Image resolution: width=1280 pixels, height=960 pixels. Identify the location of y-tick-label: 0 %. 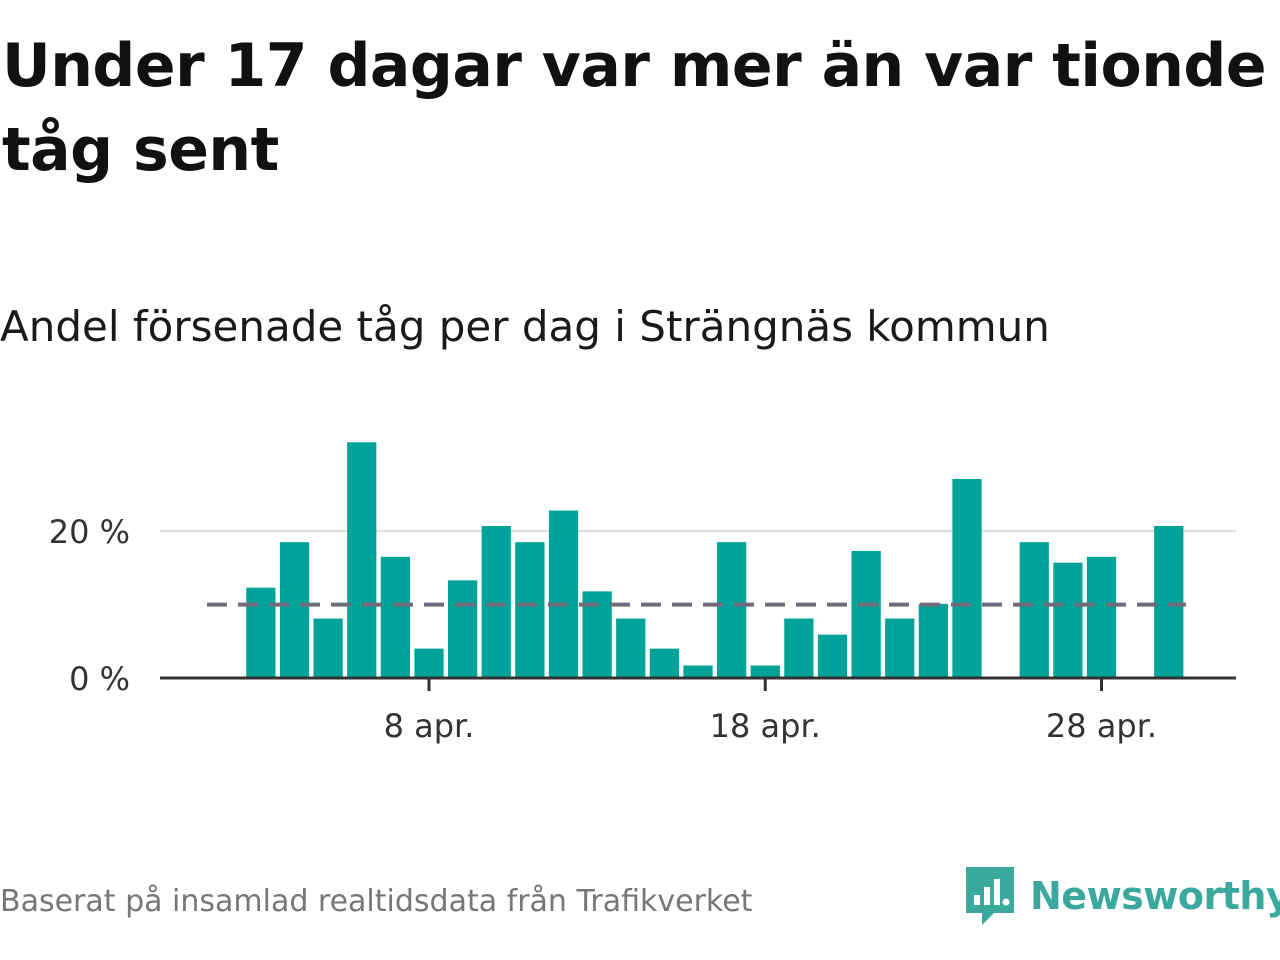
(99, 679).